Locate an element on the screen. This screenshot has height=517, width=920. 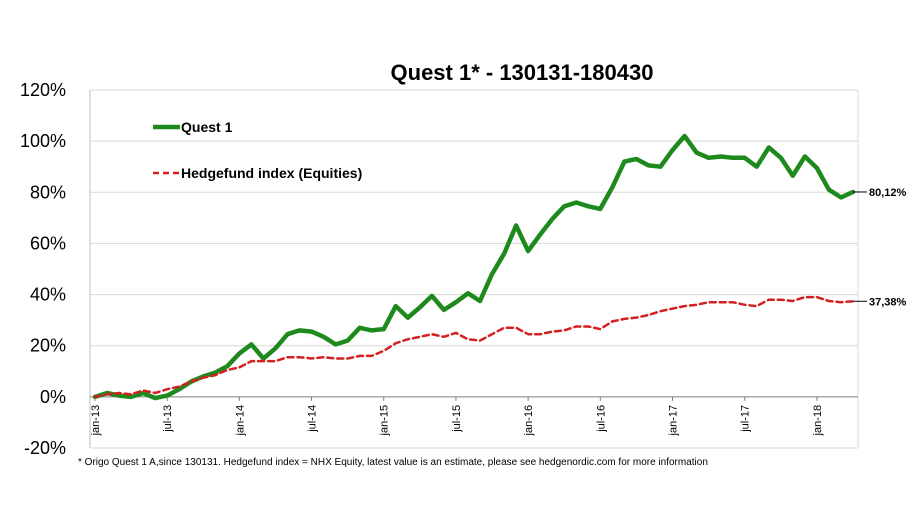
legend-label: Hedgefund index (Equities) is located at coordinates (271, 173).